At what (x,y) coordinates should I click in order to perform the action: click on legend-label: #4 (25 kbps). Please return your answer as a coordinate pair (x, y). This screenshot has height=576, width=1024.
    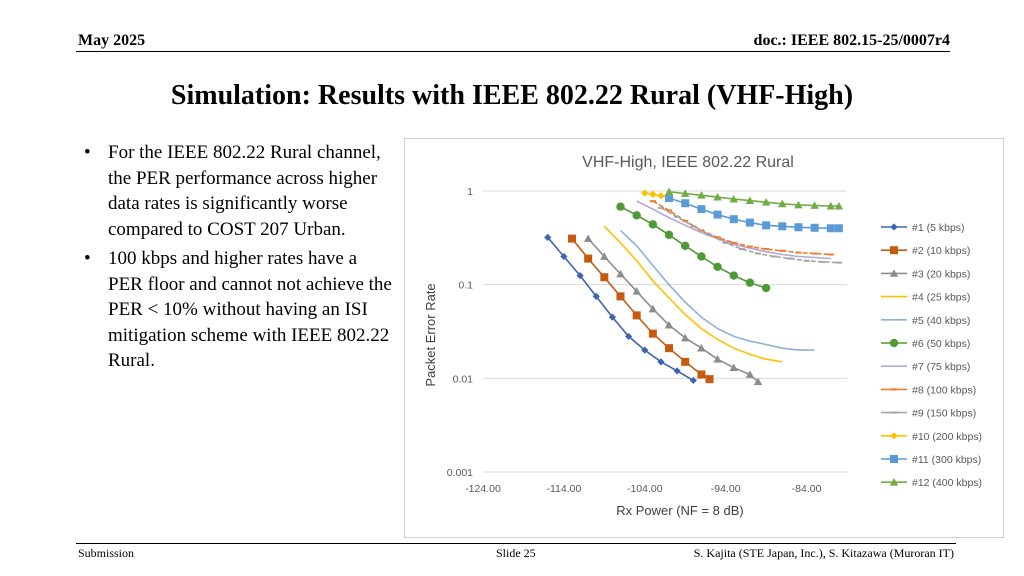
    Looking at the image, I should click on (941, 298).